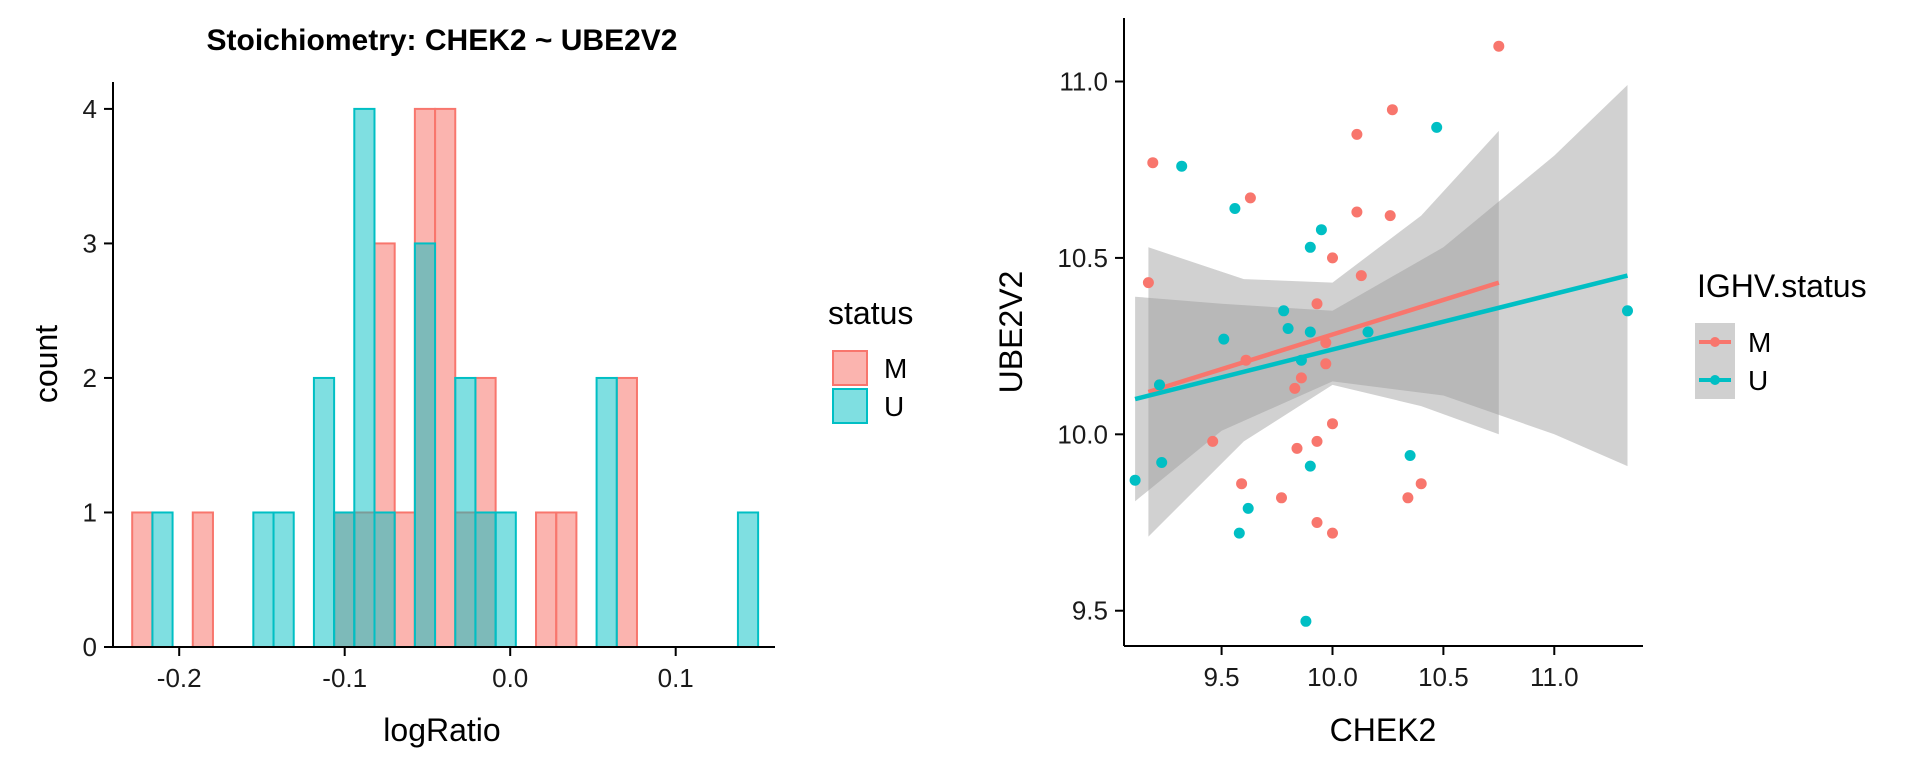 This screenshot has width=1920, height=768. Describe the element at coordinates (1781, 333) in the screenshot. I see `scatter-legend: IGHV.status M U` at that location.